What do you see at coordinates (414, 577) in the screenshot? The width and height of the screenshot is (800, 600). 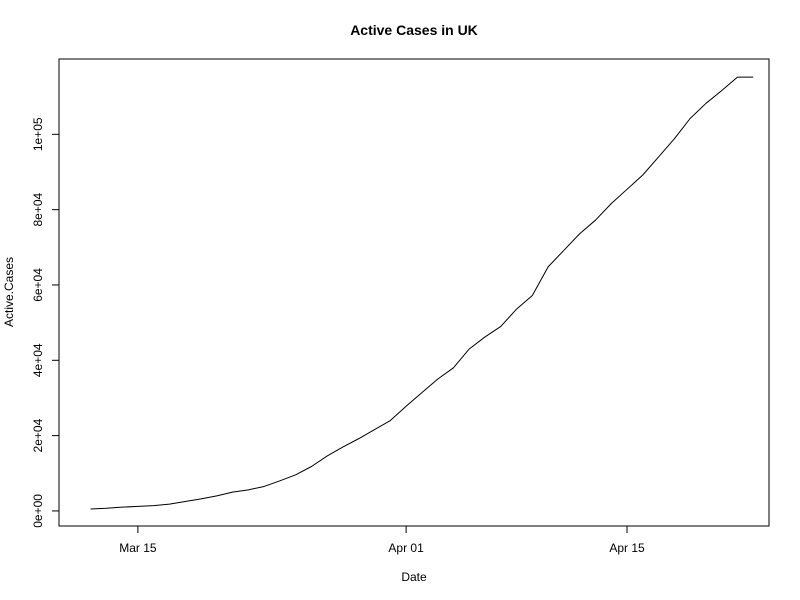 I see `x-axis-label: Date` at bounding box center [414, 577].